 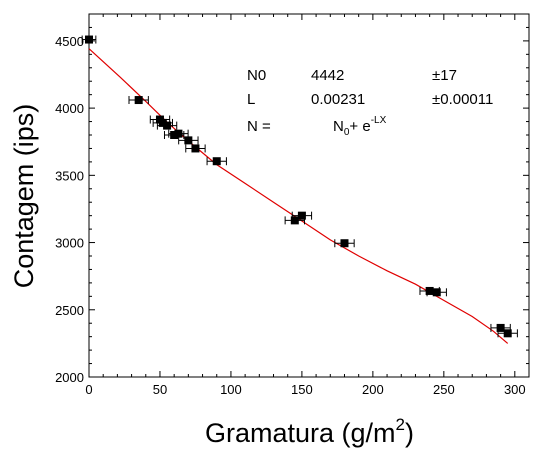 I want to click on x-tick-label: 150, so click(x=302, y=389).